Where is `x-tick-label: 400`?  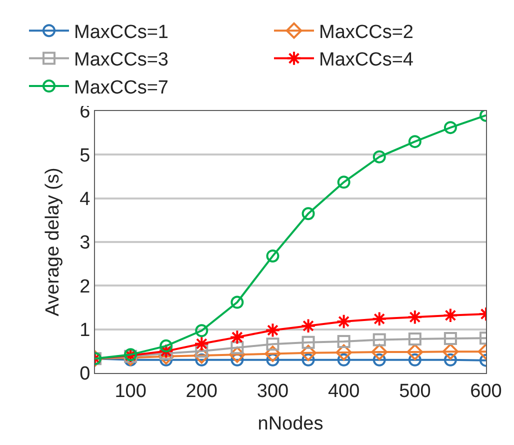 x-tick-label: 400 is located at coordinates (344, 391).